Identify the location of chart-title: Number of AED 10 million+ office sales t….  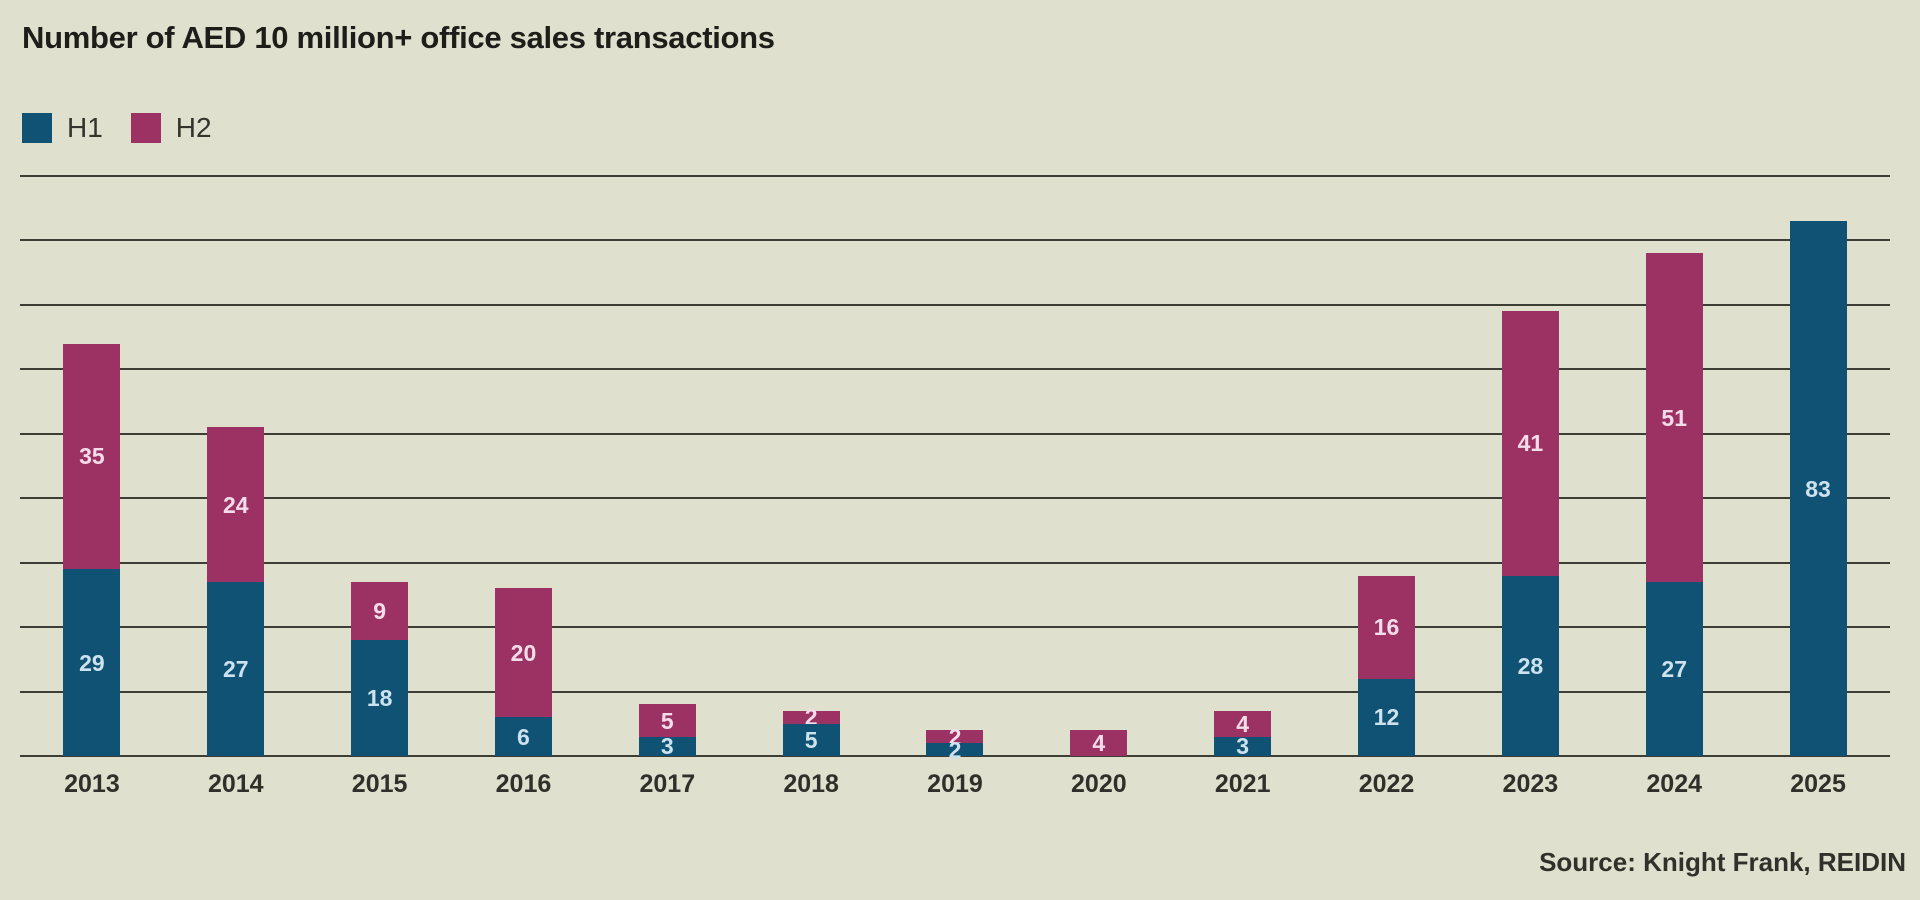
(398, 37).